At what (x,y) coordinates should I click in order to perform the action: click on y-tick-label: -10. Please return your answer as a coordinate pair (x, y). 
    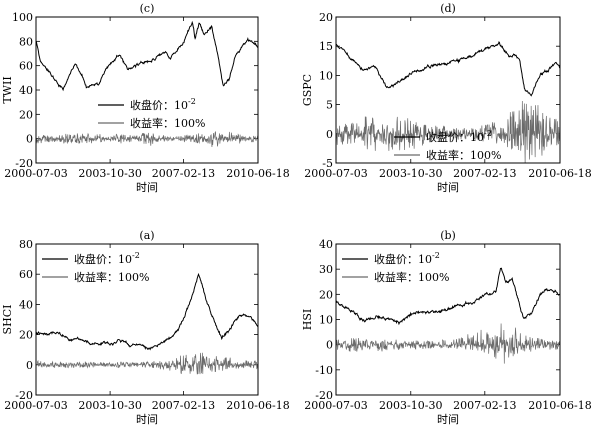
    Looking at the image, I should click on (324, 370).